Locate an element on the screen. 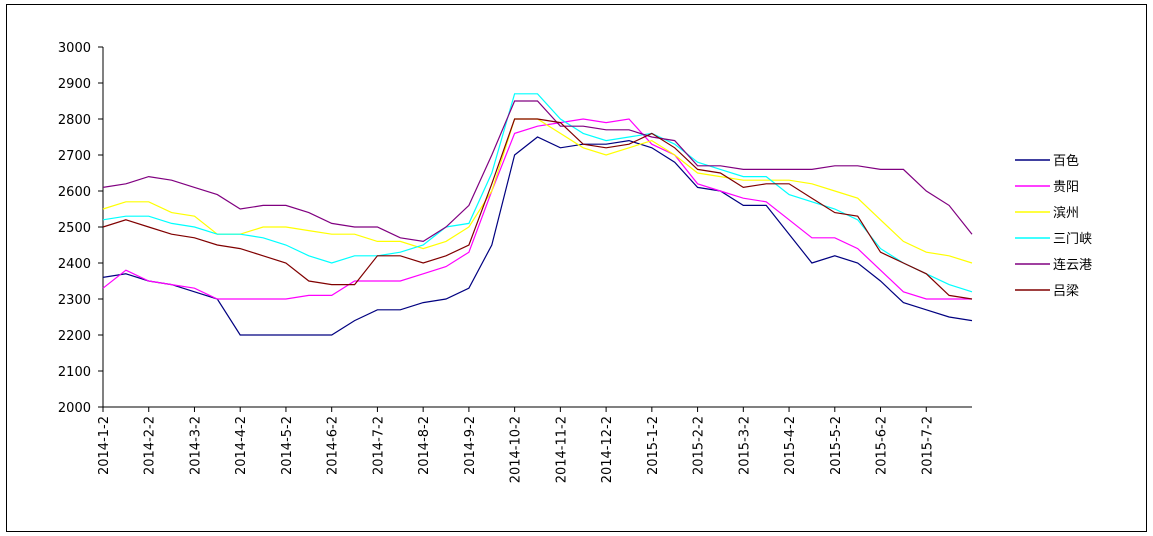 This screenshot has height=536, width=1153. y-tick-label: 2400 is located at coordinates (74, 264).